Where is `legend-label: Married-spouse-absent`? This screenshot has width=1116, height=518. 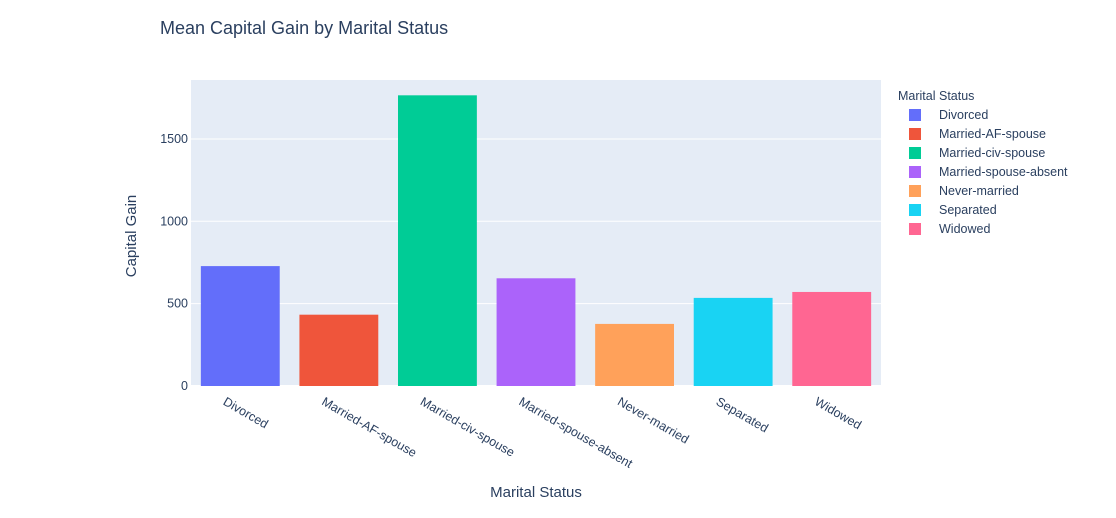
legend-label: Married-spouse-absent is located at coordinates (1003, 172).